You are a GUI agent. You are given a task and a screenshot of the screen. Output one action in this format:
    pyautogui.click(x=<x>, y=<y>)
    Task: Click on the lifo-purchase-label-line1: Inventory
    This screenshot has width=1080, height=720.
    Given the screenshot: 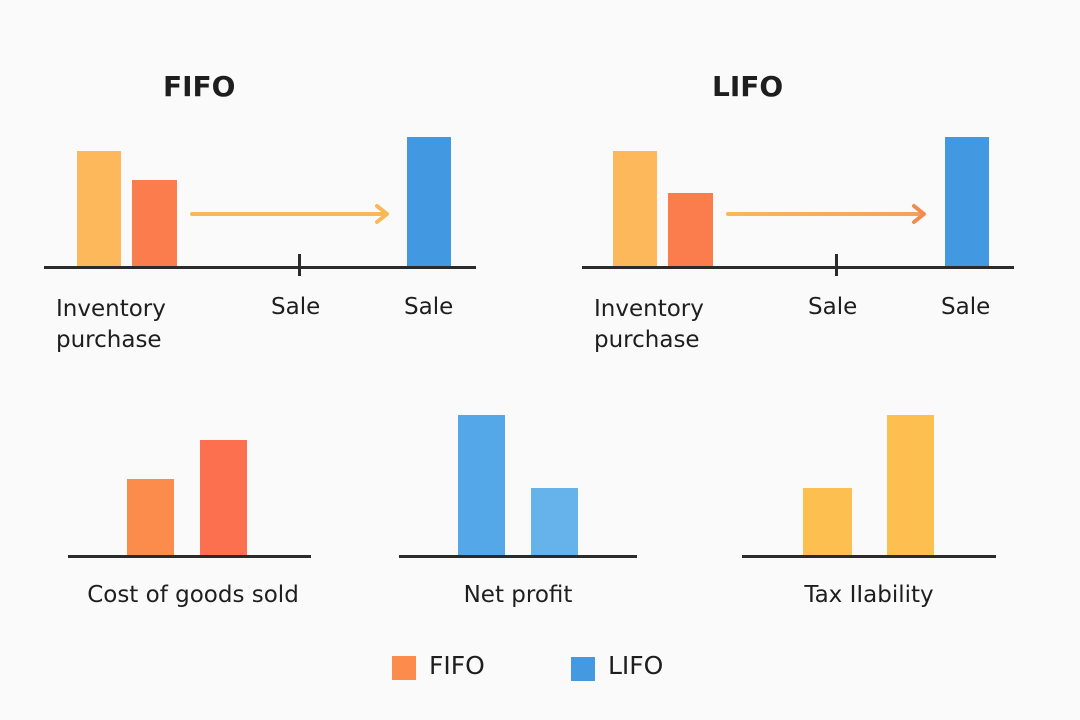 What is the action you would take?
    pyautogui.click(x=649, y=309)
    